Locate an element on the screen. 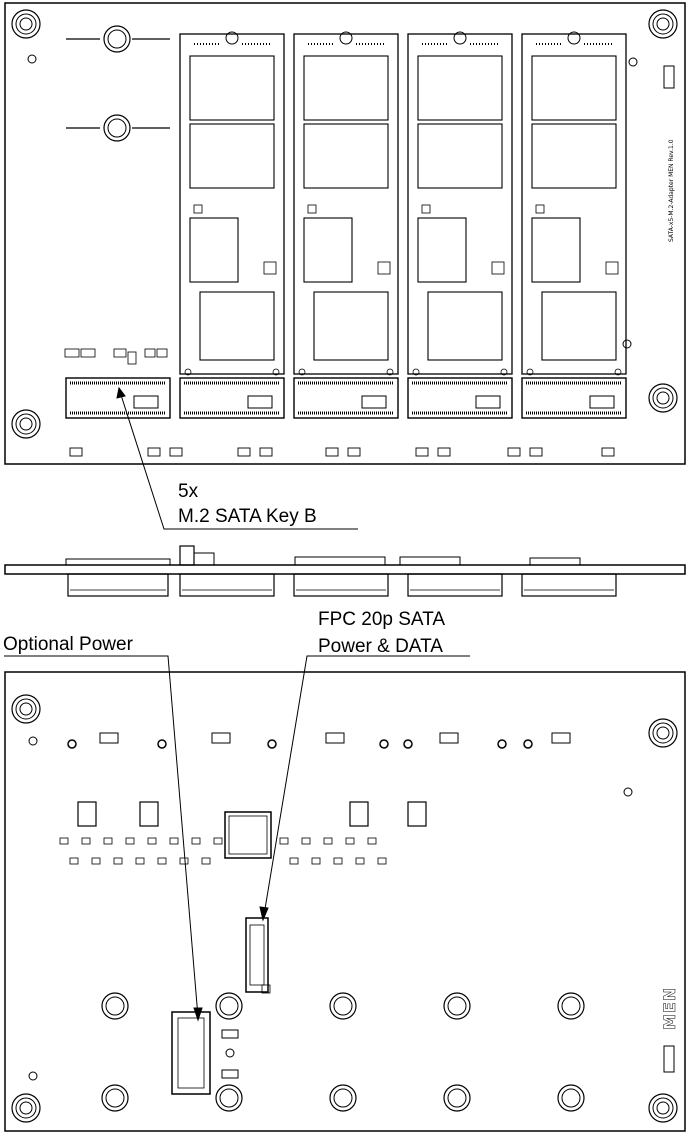 This screenshot has width=690, height=1142. m2-connectors is located at coordinates (346, 398).